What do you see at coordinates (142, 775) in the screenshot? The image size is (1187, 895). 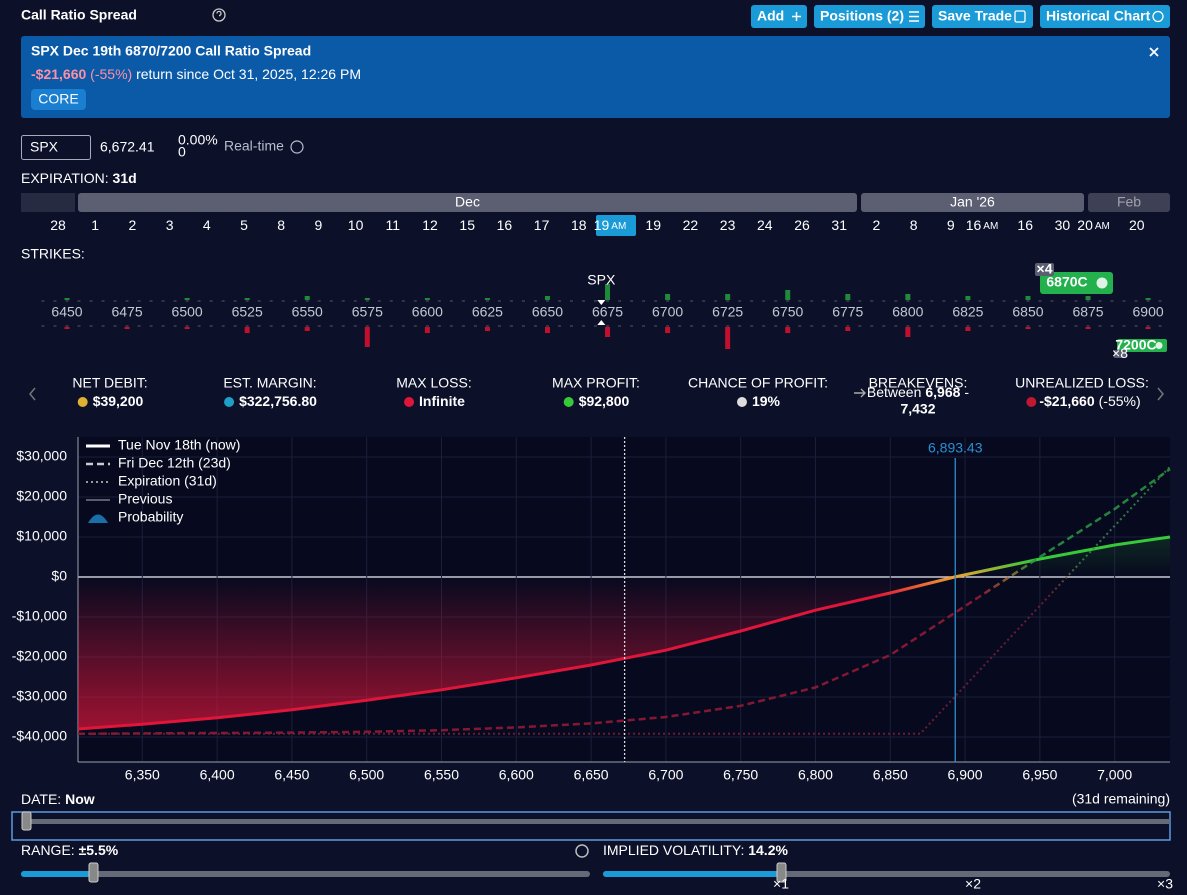 I see `x-tick-label: 6,350` at bounding box center [142, 775].